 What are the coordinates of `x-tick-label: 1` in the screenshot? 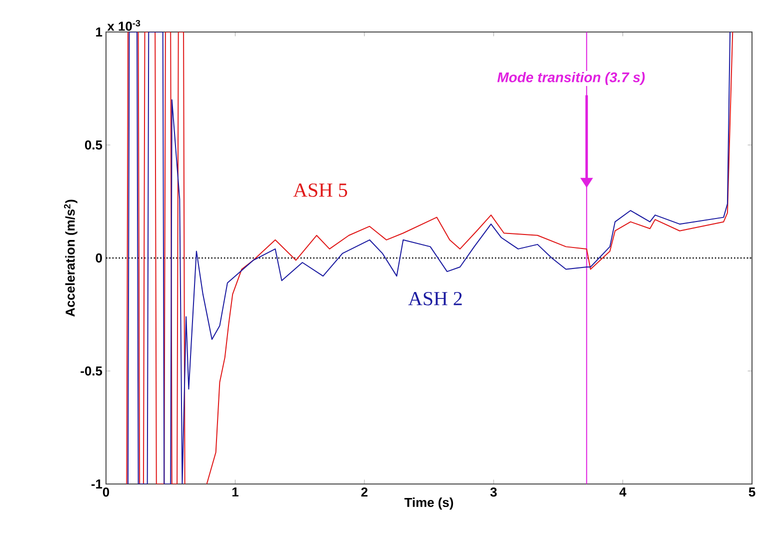 It's located at (235, 492).